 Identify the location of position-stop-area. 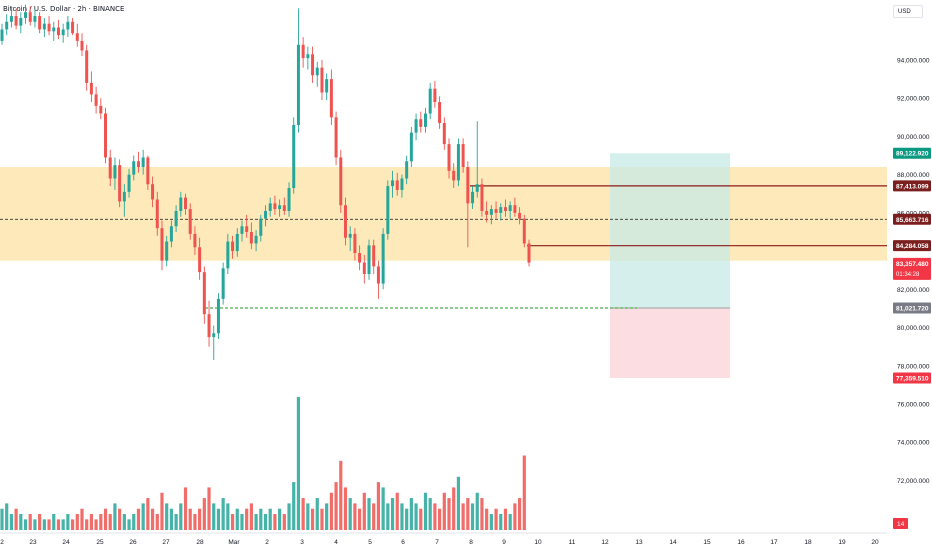
(670, 343).